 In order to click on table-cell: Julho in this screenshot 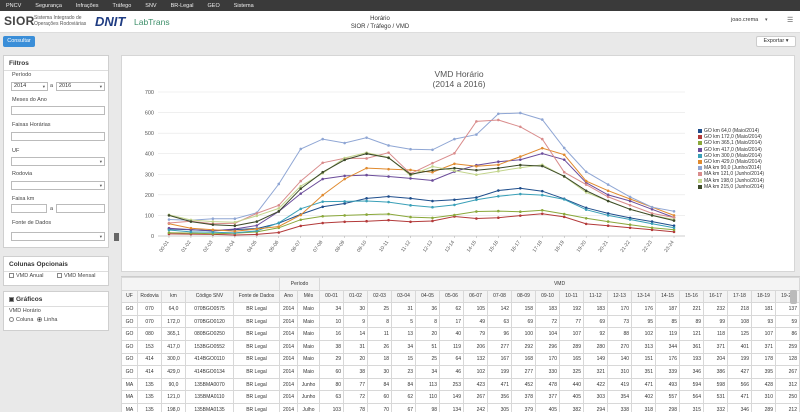, I will do `click(308, 407)`.